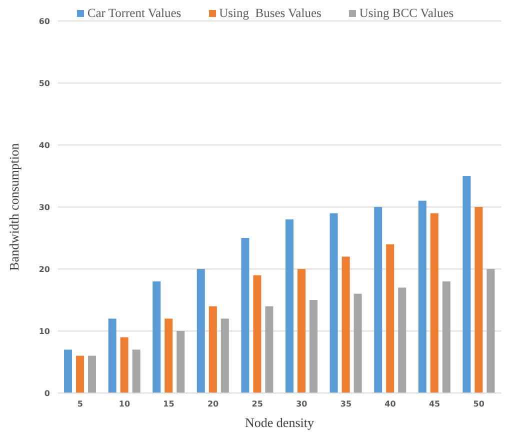 The image size is (509, 437). Describe the element at coordinates (80, 404) in the screenshot. I see `x-tick-label: 5` at that location.